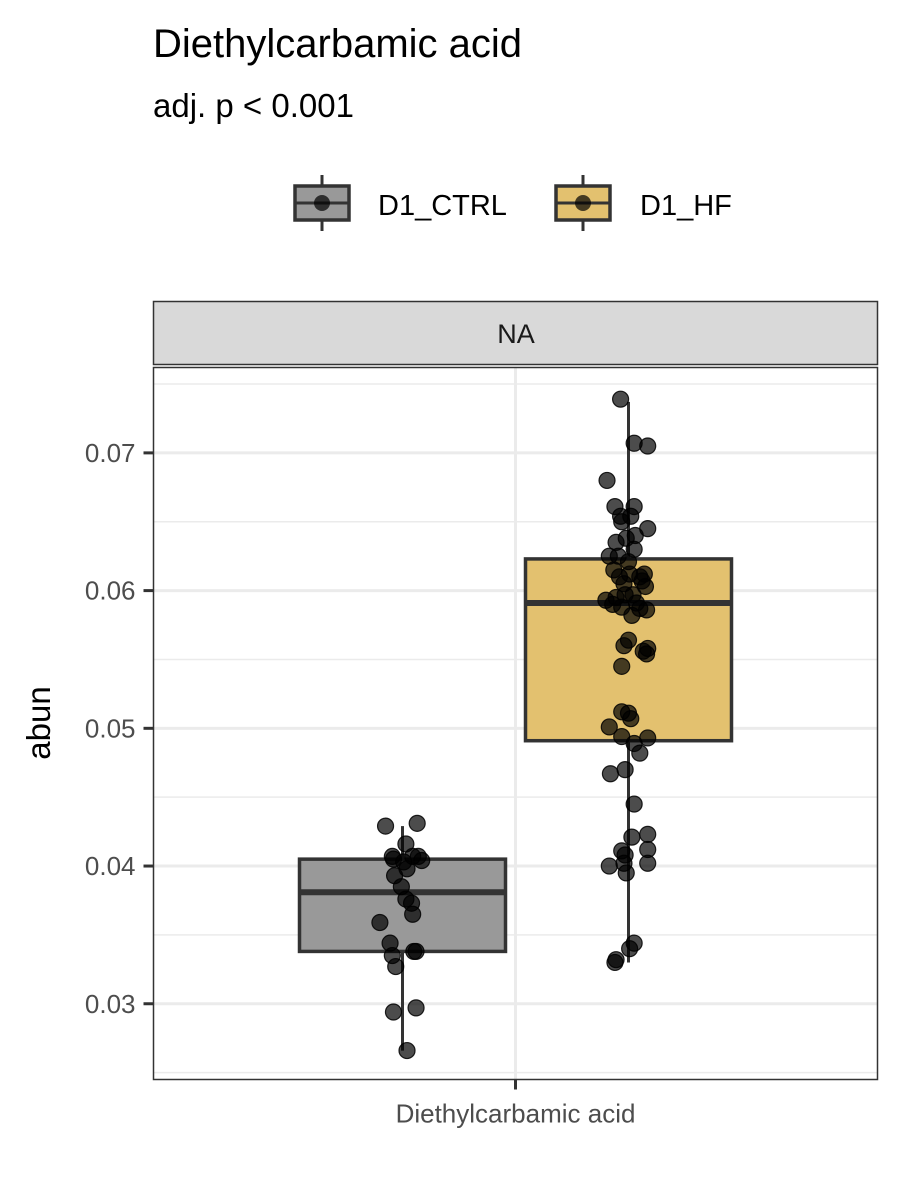 This screenshot has height=1200, width=900. Describe the element at coordinates (442, 206) in the screenshot. I see `legend-label-d1-ctrl: D1_CTRL` at that location.